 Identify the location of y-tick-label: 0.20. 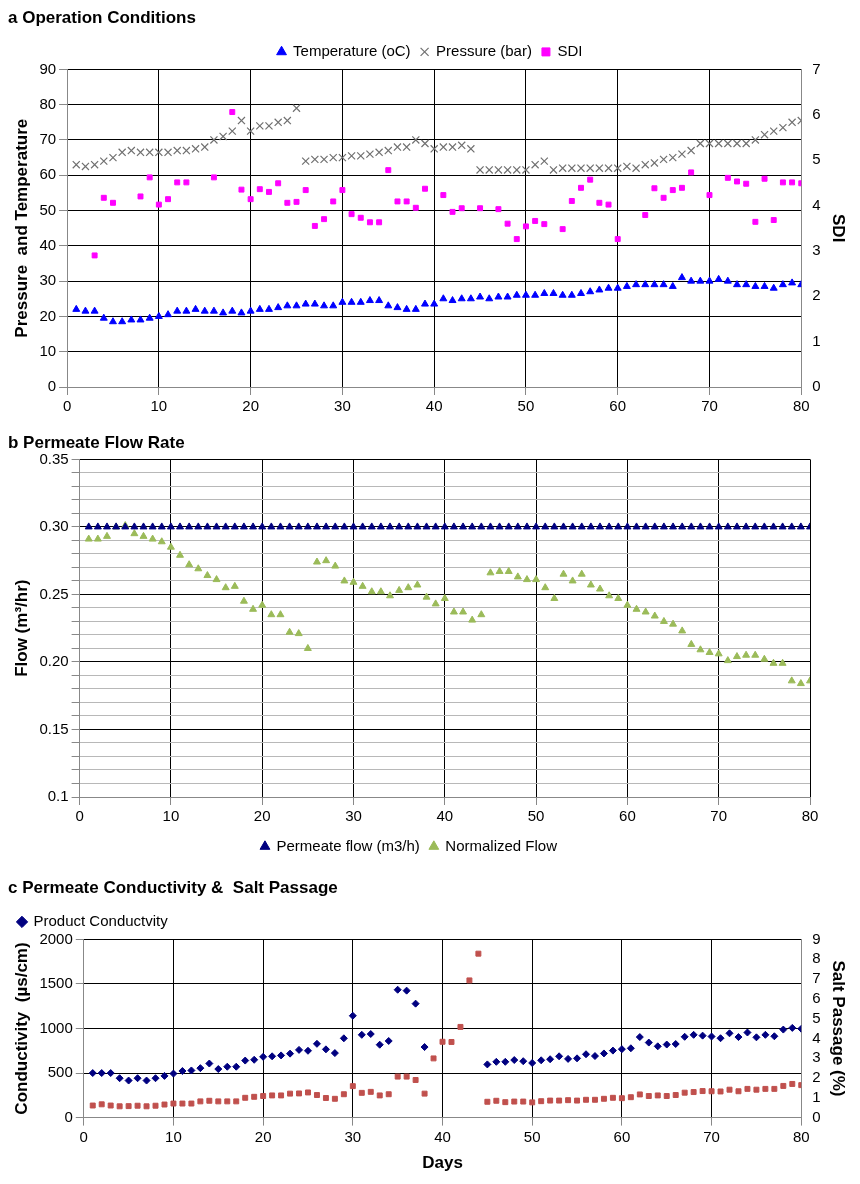
(54, 661).